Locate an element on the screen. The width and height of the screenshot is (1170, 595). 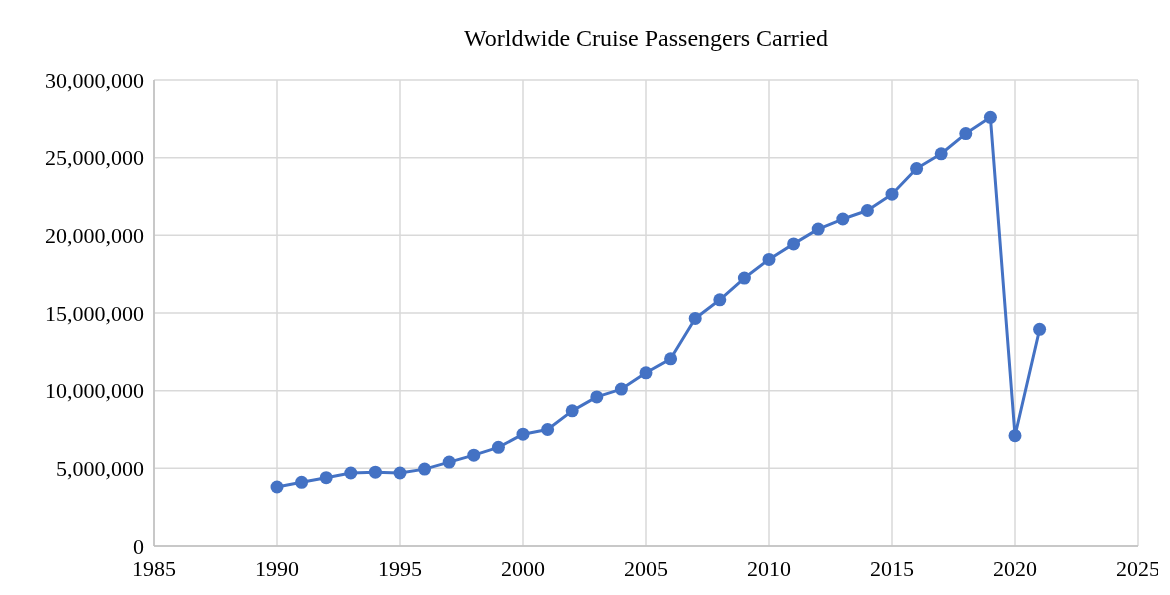
x-tick-label: 2015 is located at coordinates (892, 568).